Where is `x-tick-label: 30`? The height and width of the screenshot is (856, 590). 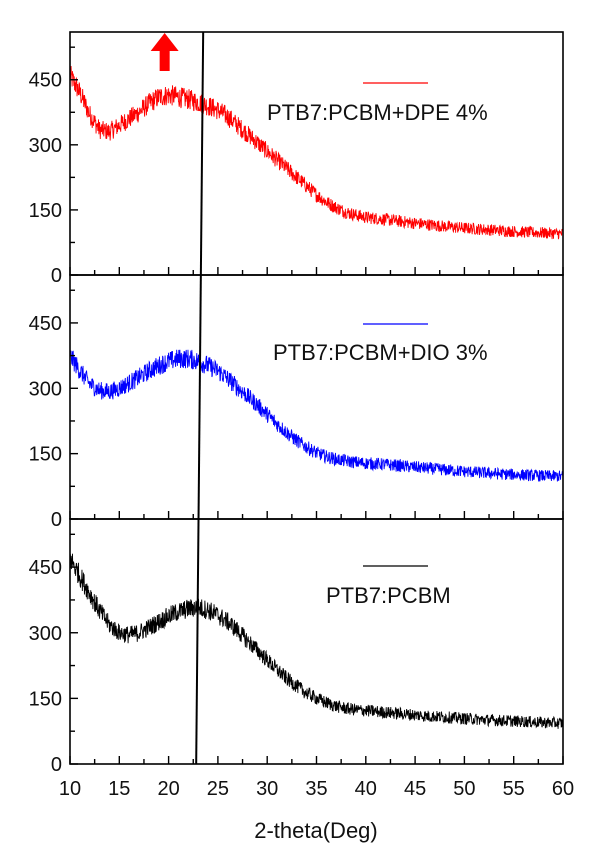
x-tick-label: 30 is located at coordinates (267, 789).